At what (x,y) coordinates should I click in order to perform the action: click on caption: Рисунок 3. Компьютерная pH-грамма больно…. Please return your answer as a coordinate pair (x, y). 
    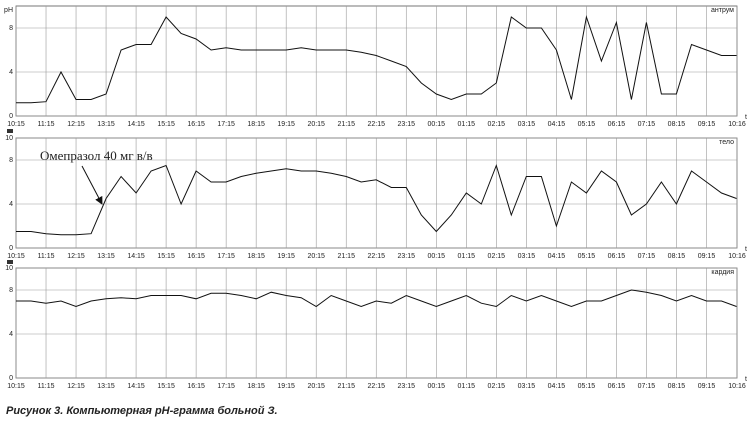
    Looking at the image, I should click on (142, 411).